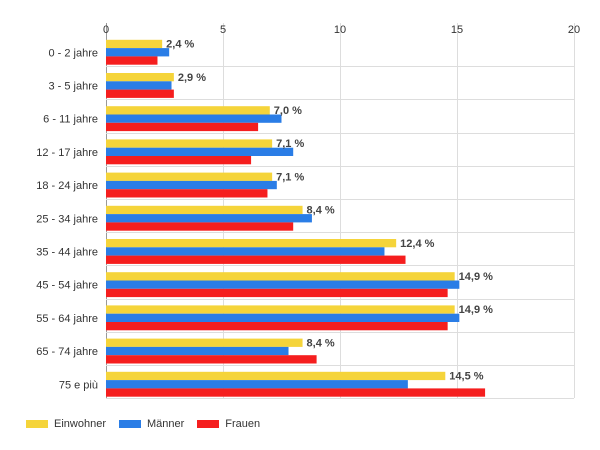 This screenshot has height=450, width=600. Describe the element at coordinates (457, 30) in the screenshot. I see `x-tick-label: 15` at that location.